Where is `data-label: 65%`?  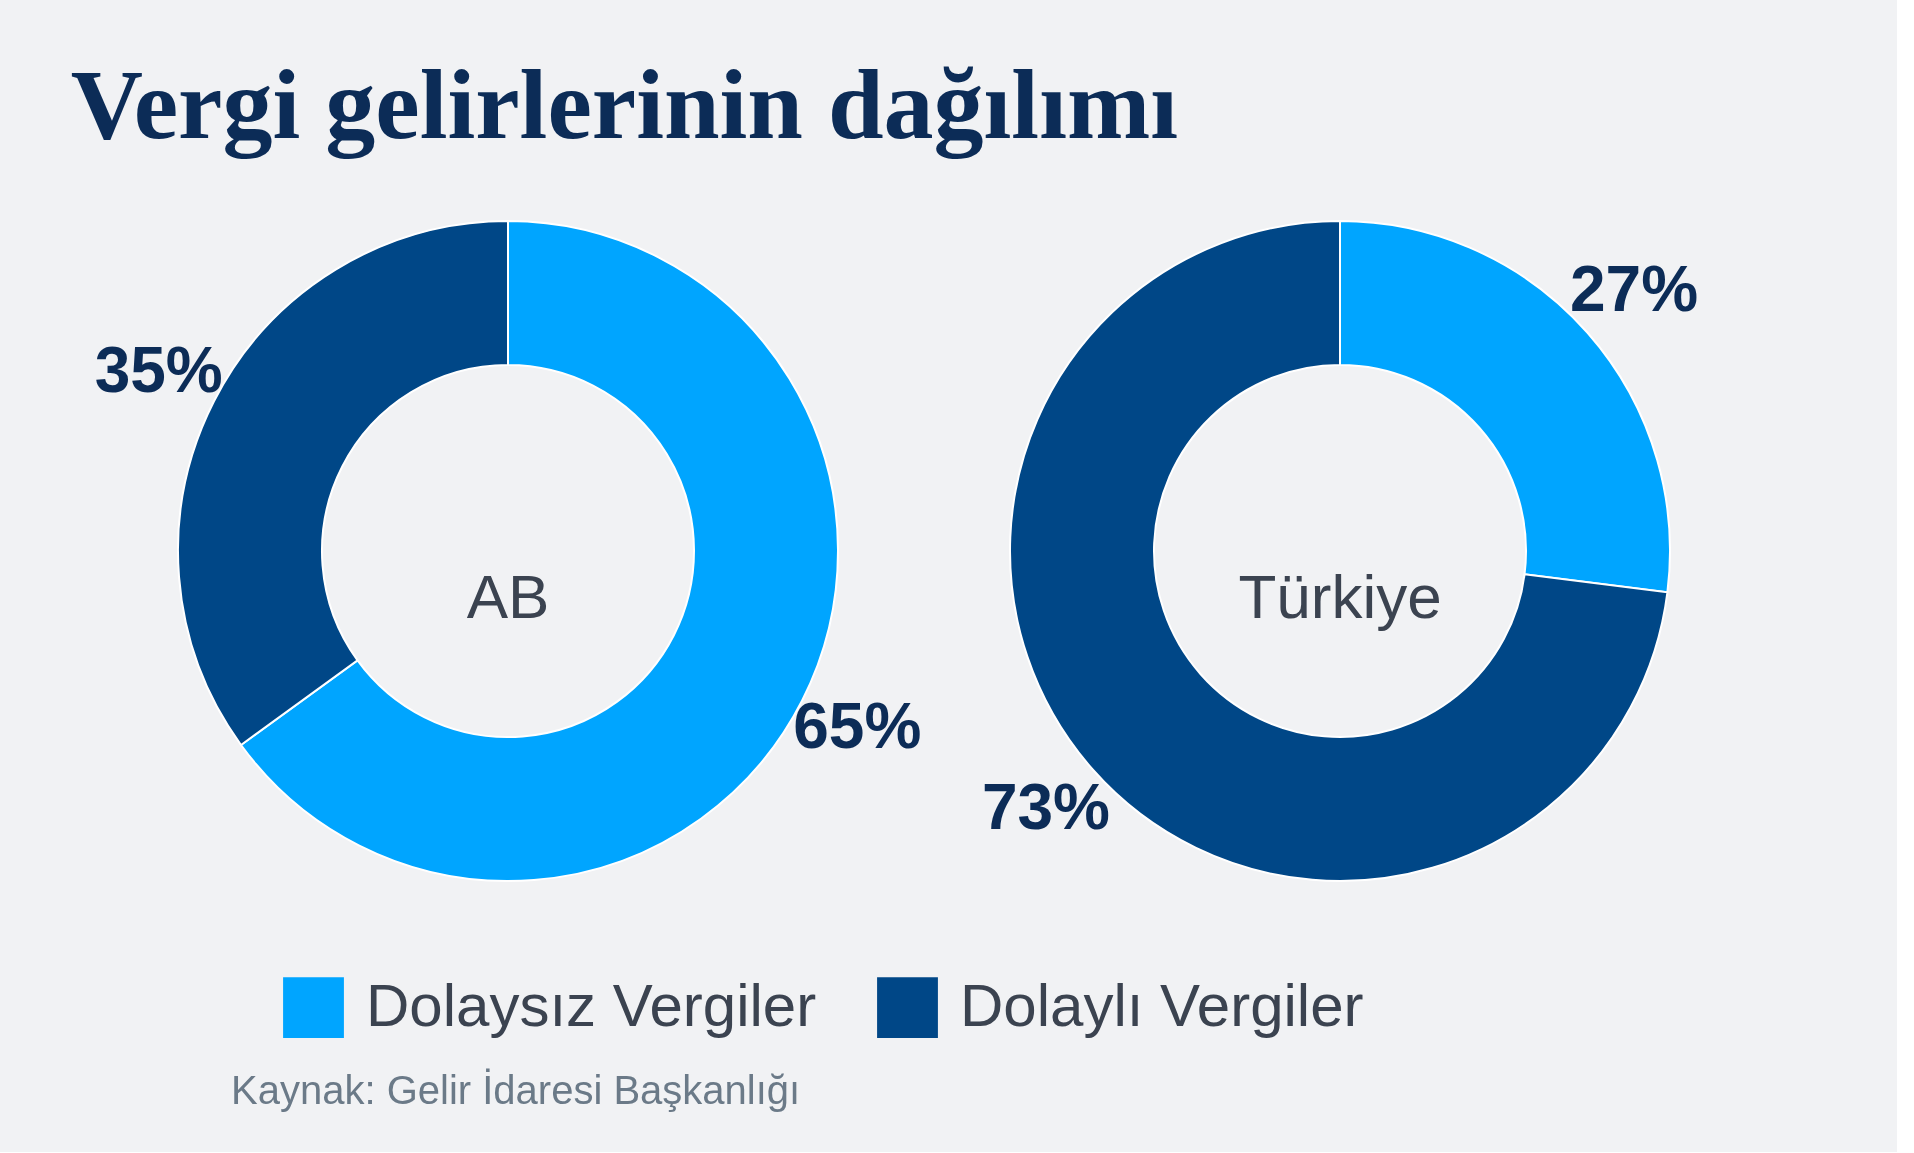 data-label: 65% is located at coordinates (857, 725).